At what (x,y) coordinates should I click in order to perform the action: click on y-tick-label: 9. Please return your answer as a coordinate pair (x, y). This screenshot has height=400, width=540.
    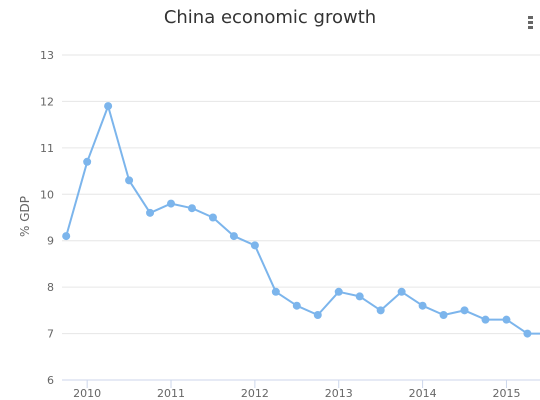
    Looking at the image, I should click on (50, 241).